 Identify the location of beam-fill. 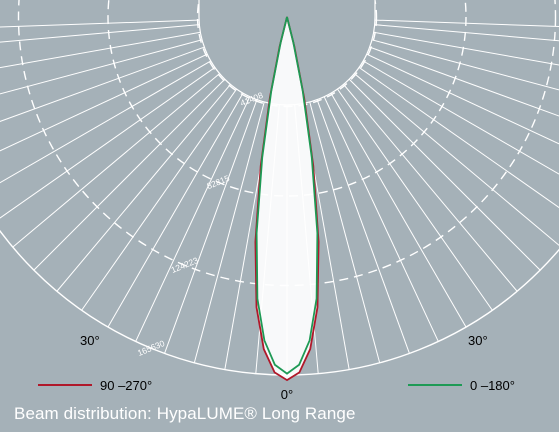
(287, 199).